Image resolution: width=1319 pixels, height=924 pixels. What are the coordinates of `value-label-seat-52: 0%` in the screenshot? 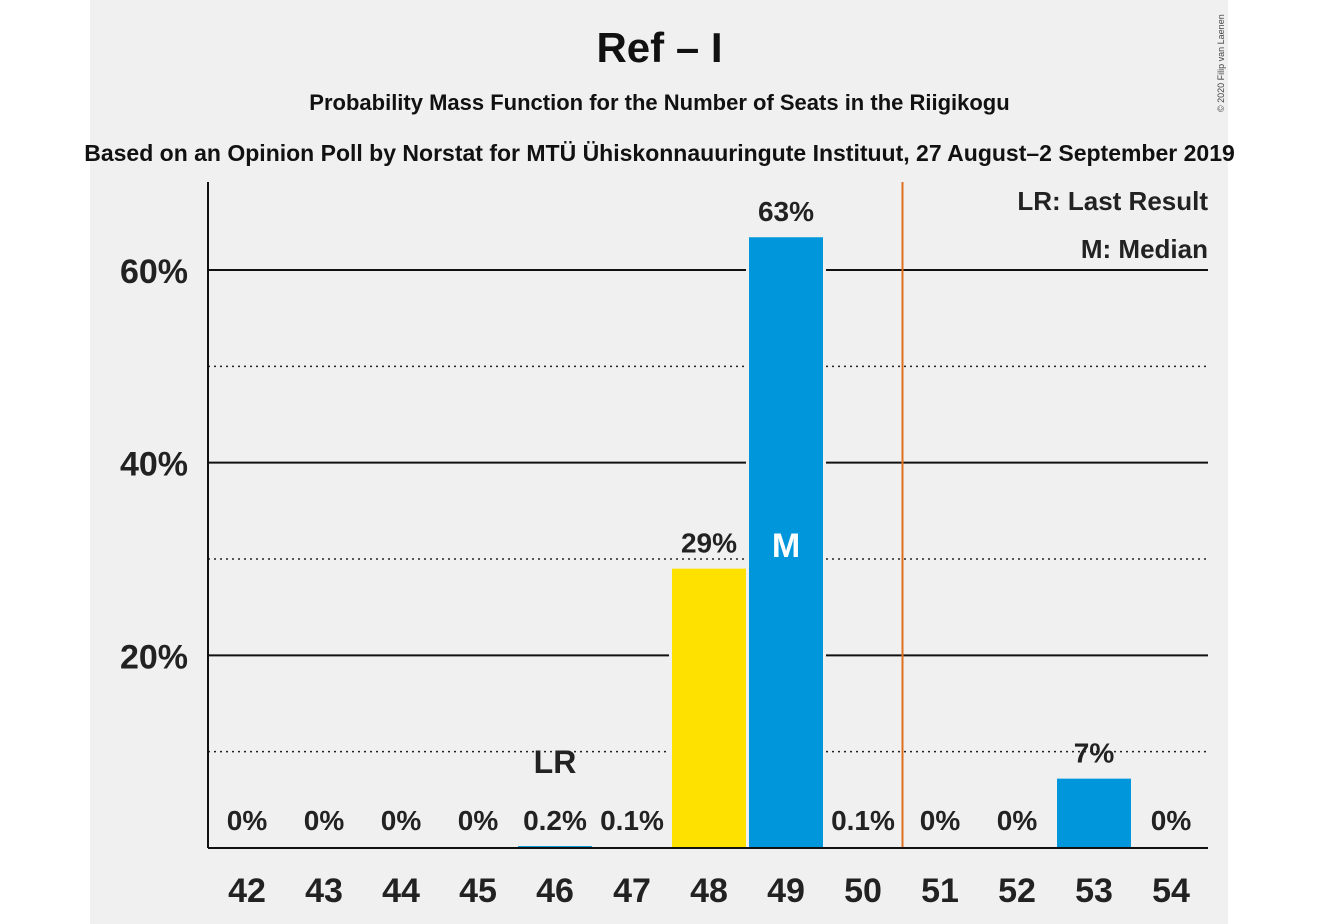 It's located at (1017, 820).